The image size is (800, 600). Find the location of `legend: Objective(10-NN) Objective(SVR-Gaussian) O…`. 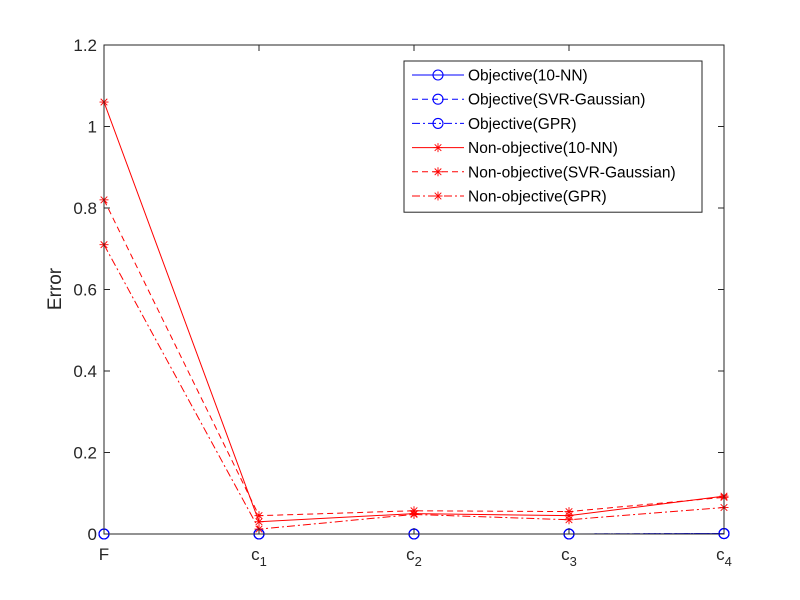

legend: Objective(10-NN) Objective(SVR-Gaussian) O… is located at coordinates (553, 136).